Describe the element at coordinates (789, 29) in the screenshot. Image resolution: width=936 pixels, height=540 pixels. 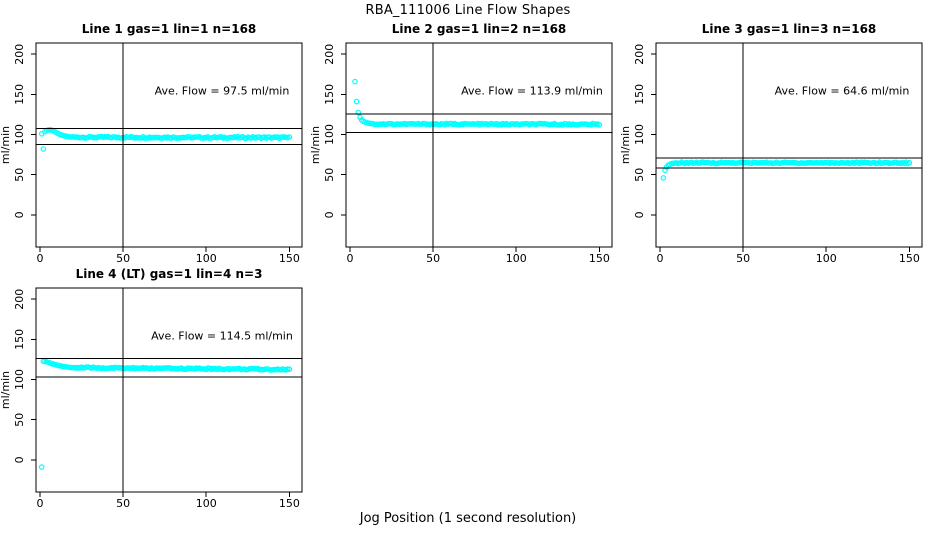
I see `panel-title: Line 3 gas=1 lin=3 n=168` at that location.